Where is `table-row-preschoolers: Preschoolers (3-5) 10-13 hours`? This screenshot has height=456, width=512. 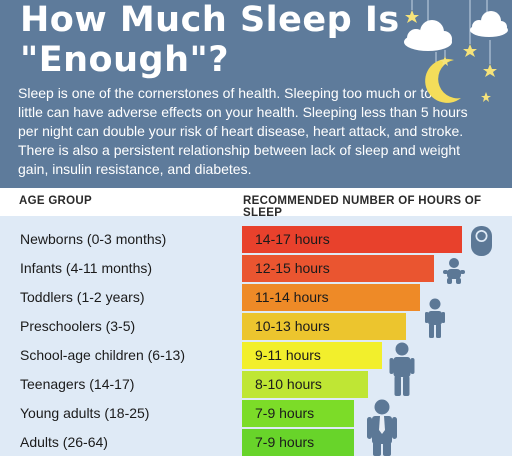 table-row-preschoolers: Preschoolers (3-5) 10-13 hours is located at coordinates (256, 326).